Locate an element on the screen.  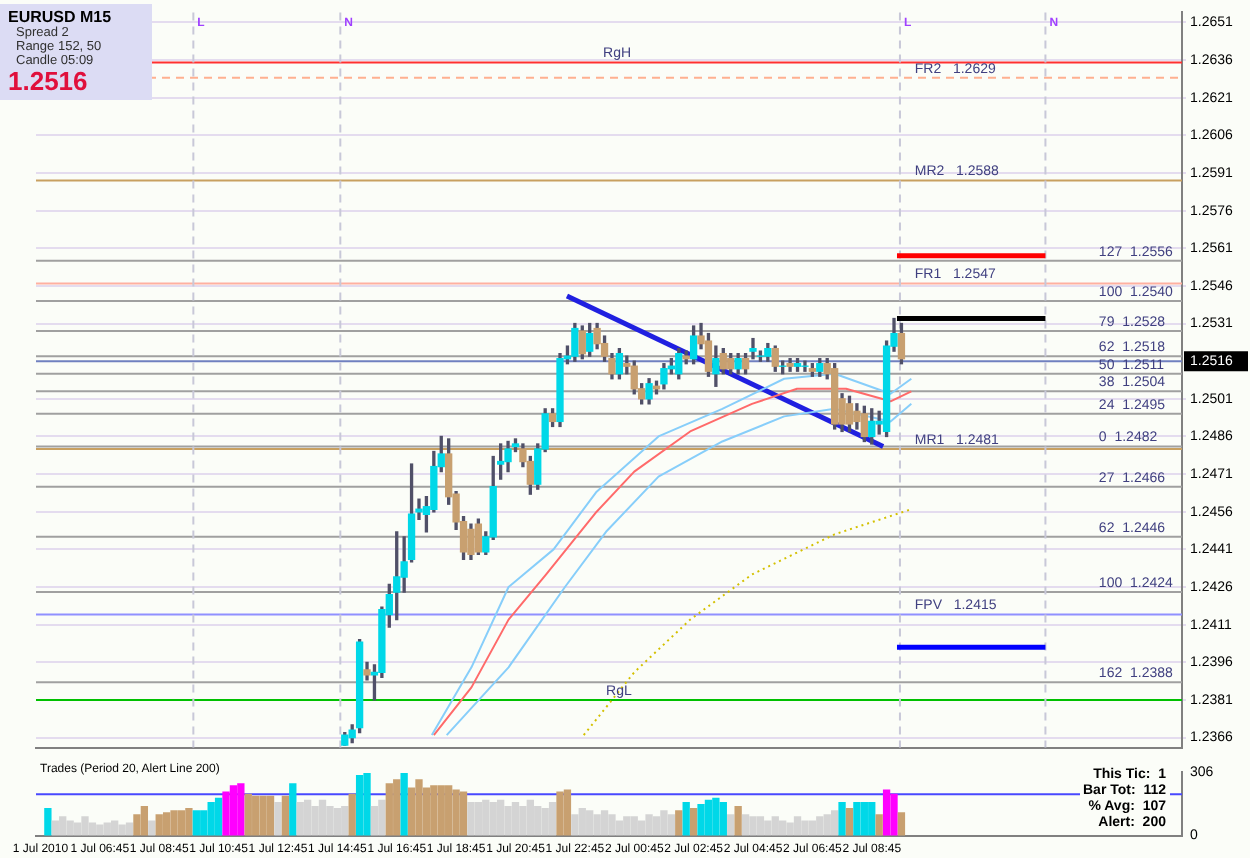
line-series is located at coordinates (747, 622).